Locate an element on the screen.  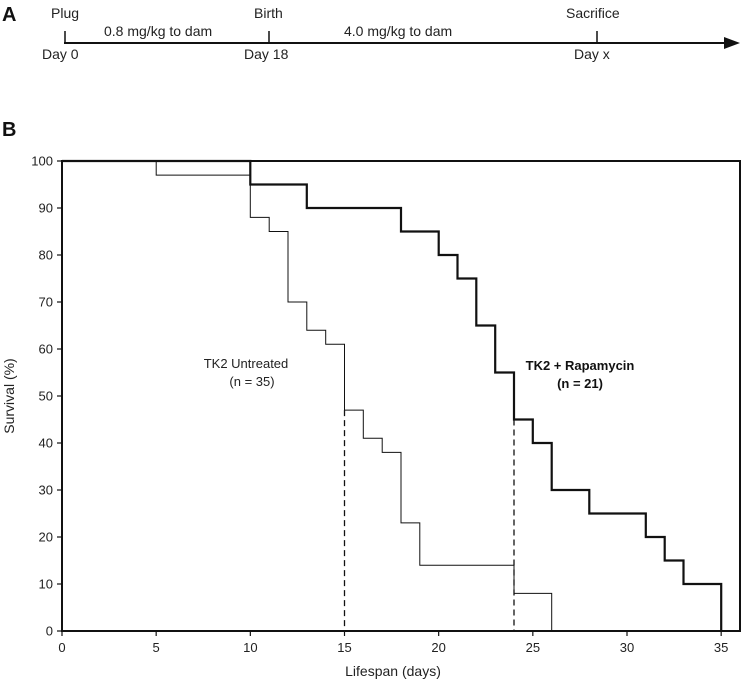
y-tick-label: 10 is located at coordinates (46, 584).